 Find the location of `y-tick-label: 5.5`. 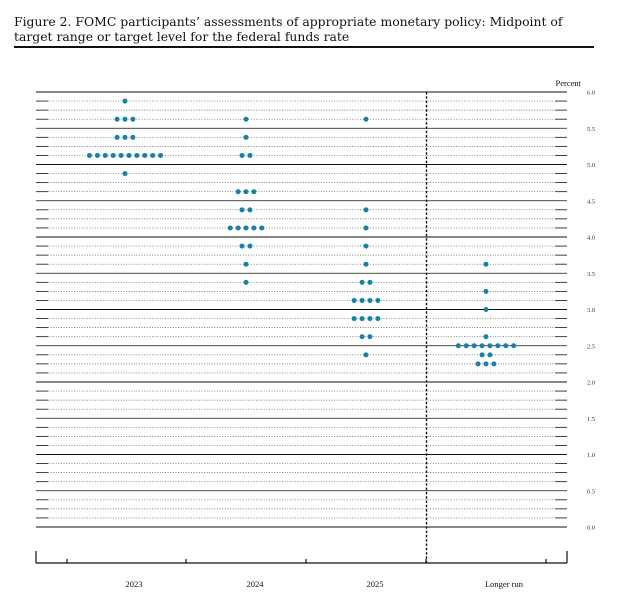

y-tick-label: 5.5 is located at coordinates (591, 129).